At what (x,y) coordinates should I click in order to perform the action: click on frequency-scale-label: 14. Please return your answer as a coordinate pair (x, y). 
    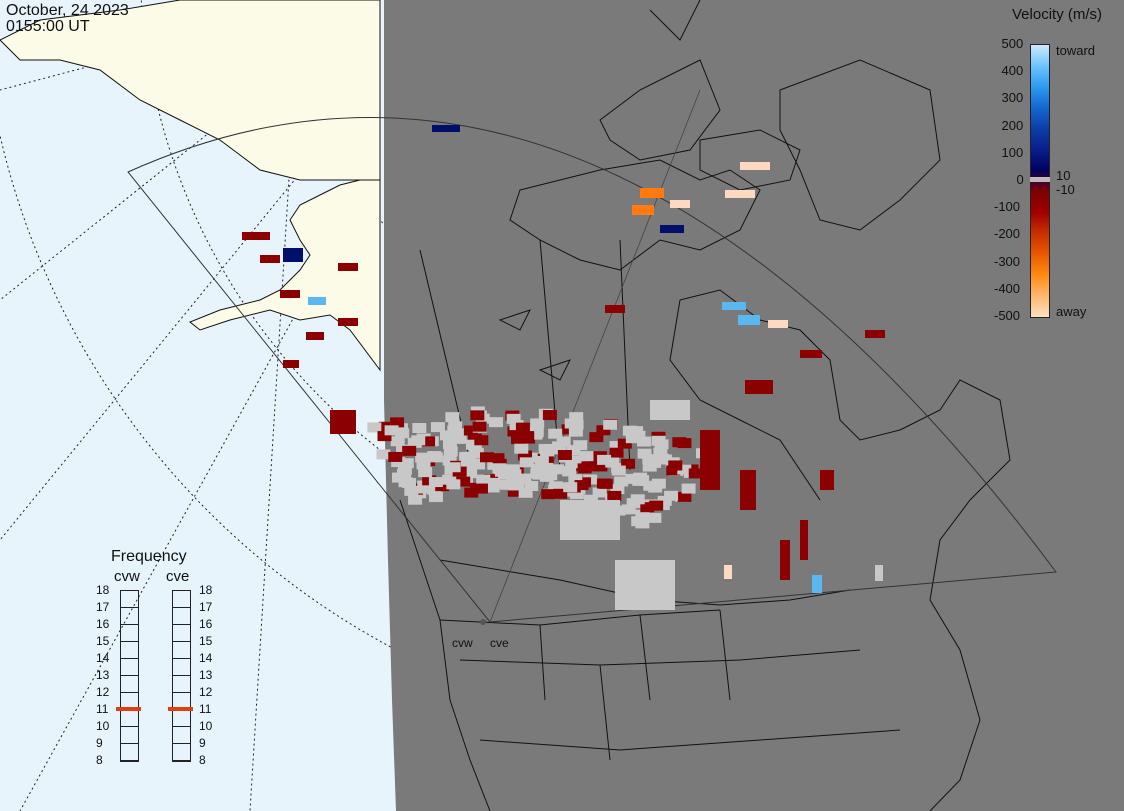
    Looking at the image, I should click on (206, 658).